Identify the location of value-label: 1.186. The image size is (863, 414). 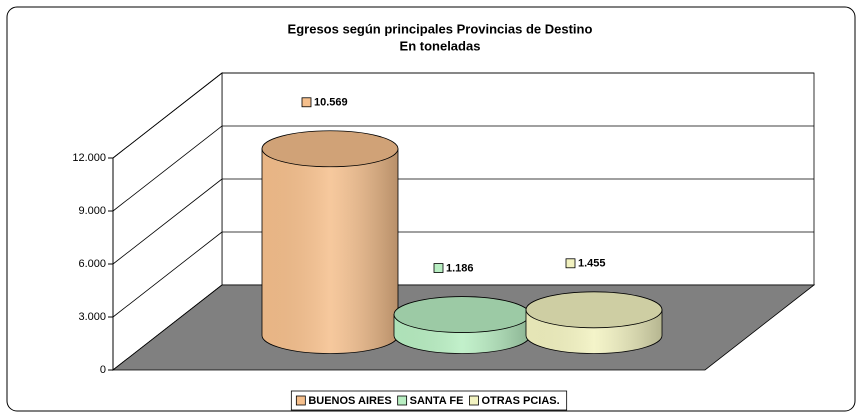
(460, 268).